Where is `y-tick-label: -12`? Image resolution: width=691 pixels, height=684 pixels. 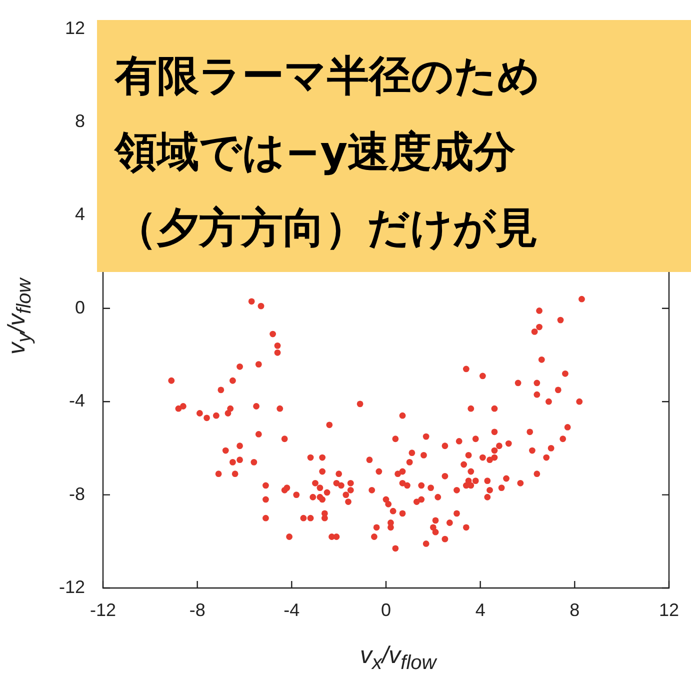
y-tick-label: -12 is located at coordinates (71, 586).